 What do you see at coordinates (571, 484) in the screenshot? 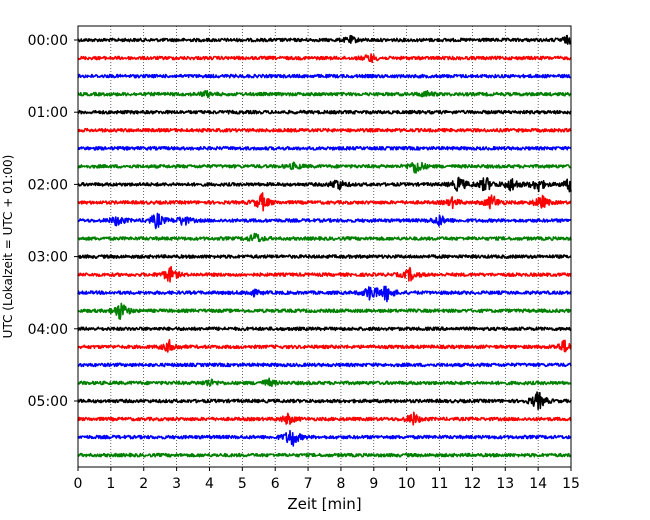
I see `x-tick-label: 15` at bounding box center [571, 484].